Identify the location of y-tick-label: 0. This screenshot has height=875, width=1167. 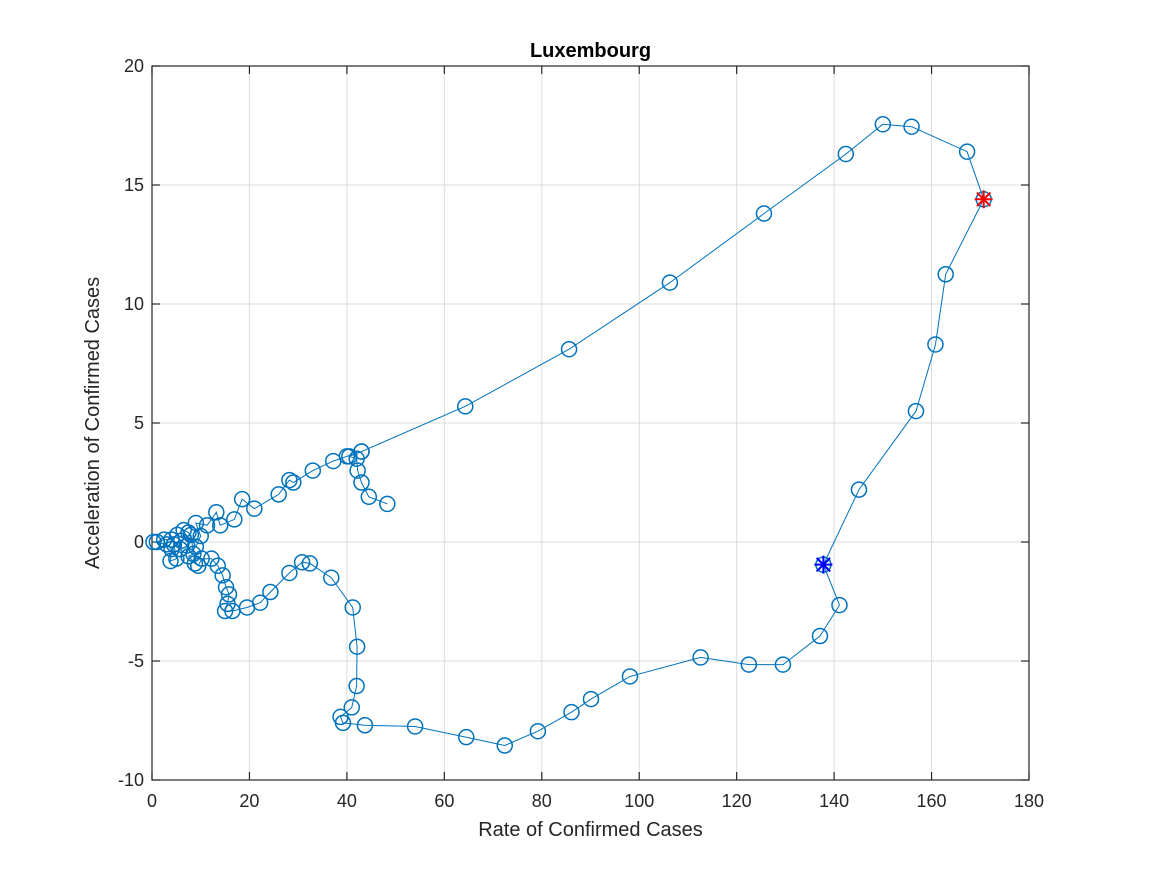
(139, 542).